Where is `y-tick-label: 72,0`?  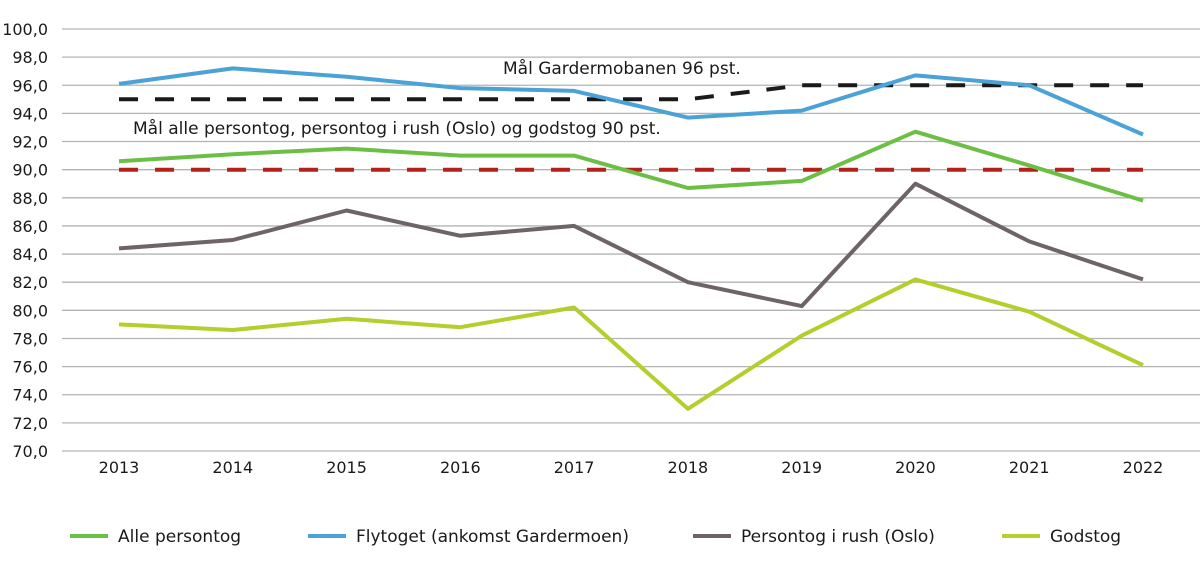 y-tick-label: 72,0 is located at coordinates (30, 423).